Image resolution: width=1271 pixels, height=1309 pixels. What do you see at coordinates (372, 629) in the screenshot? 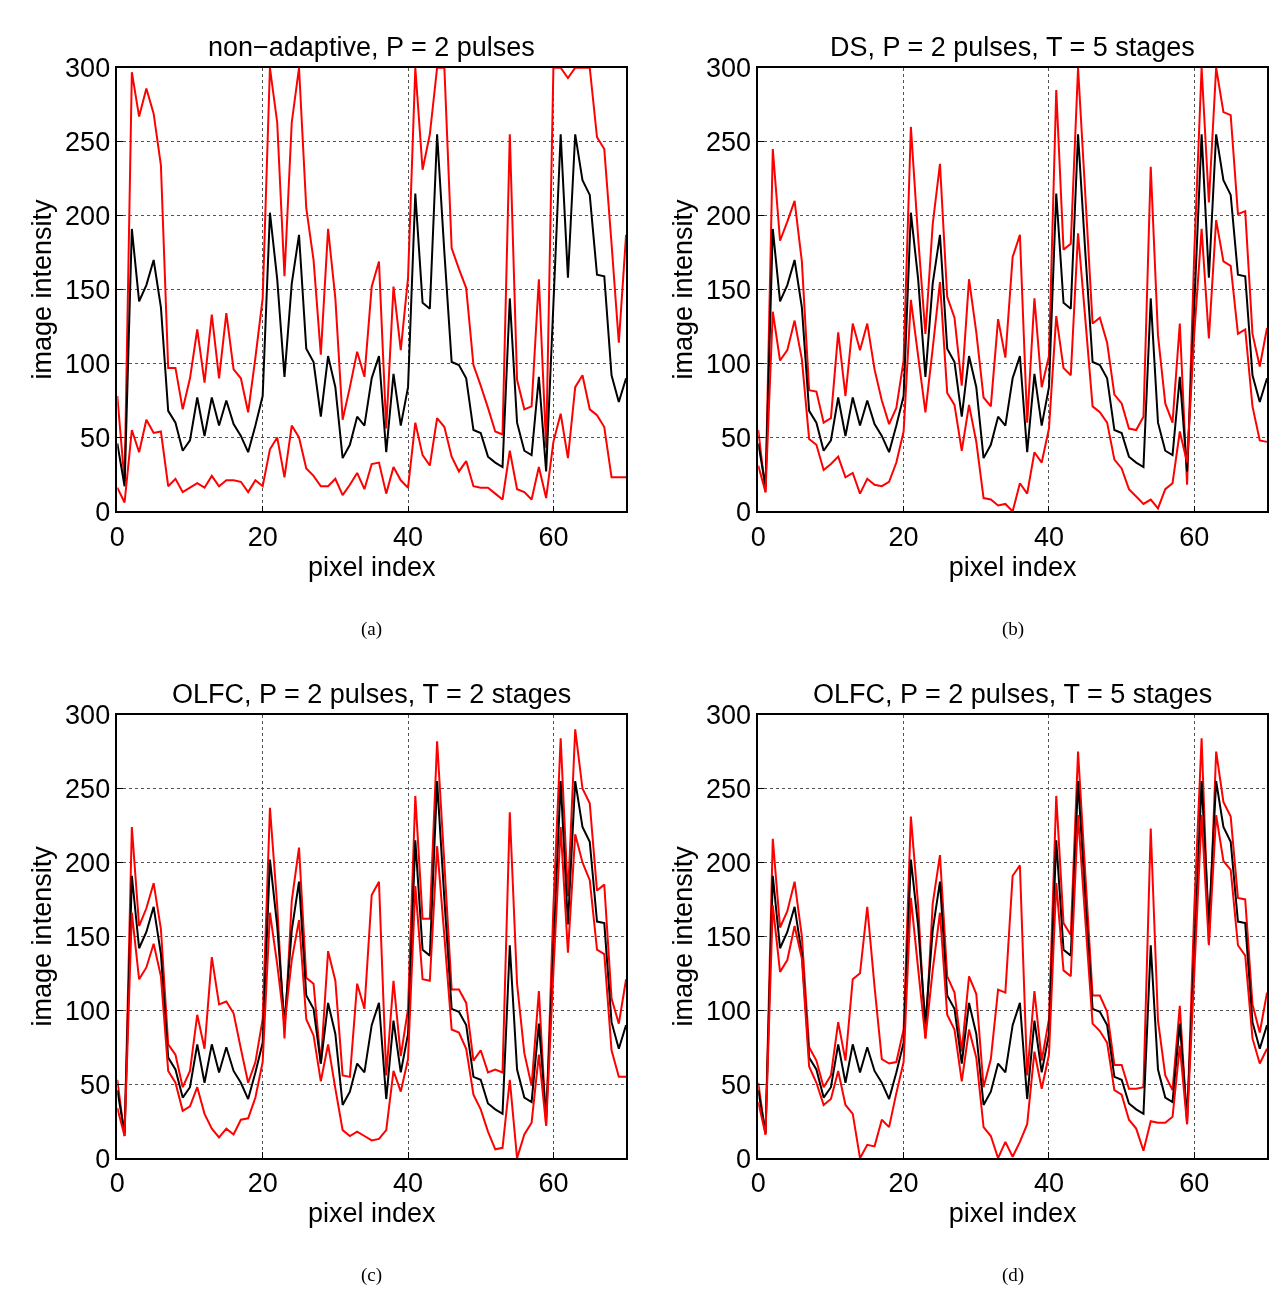
I see `text: (a)` at bounding box center [372, 629].